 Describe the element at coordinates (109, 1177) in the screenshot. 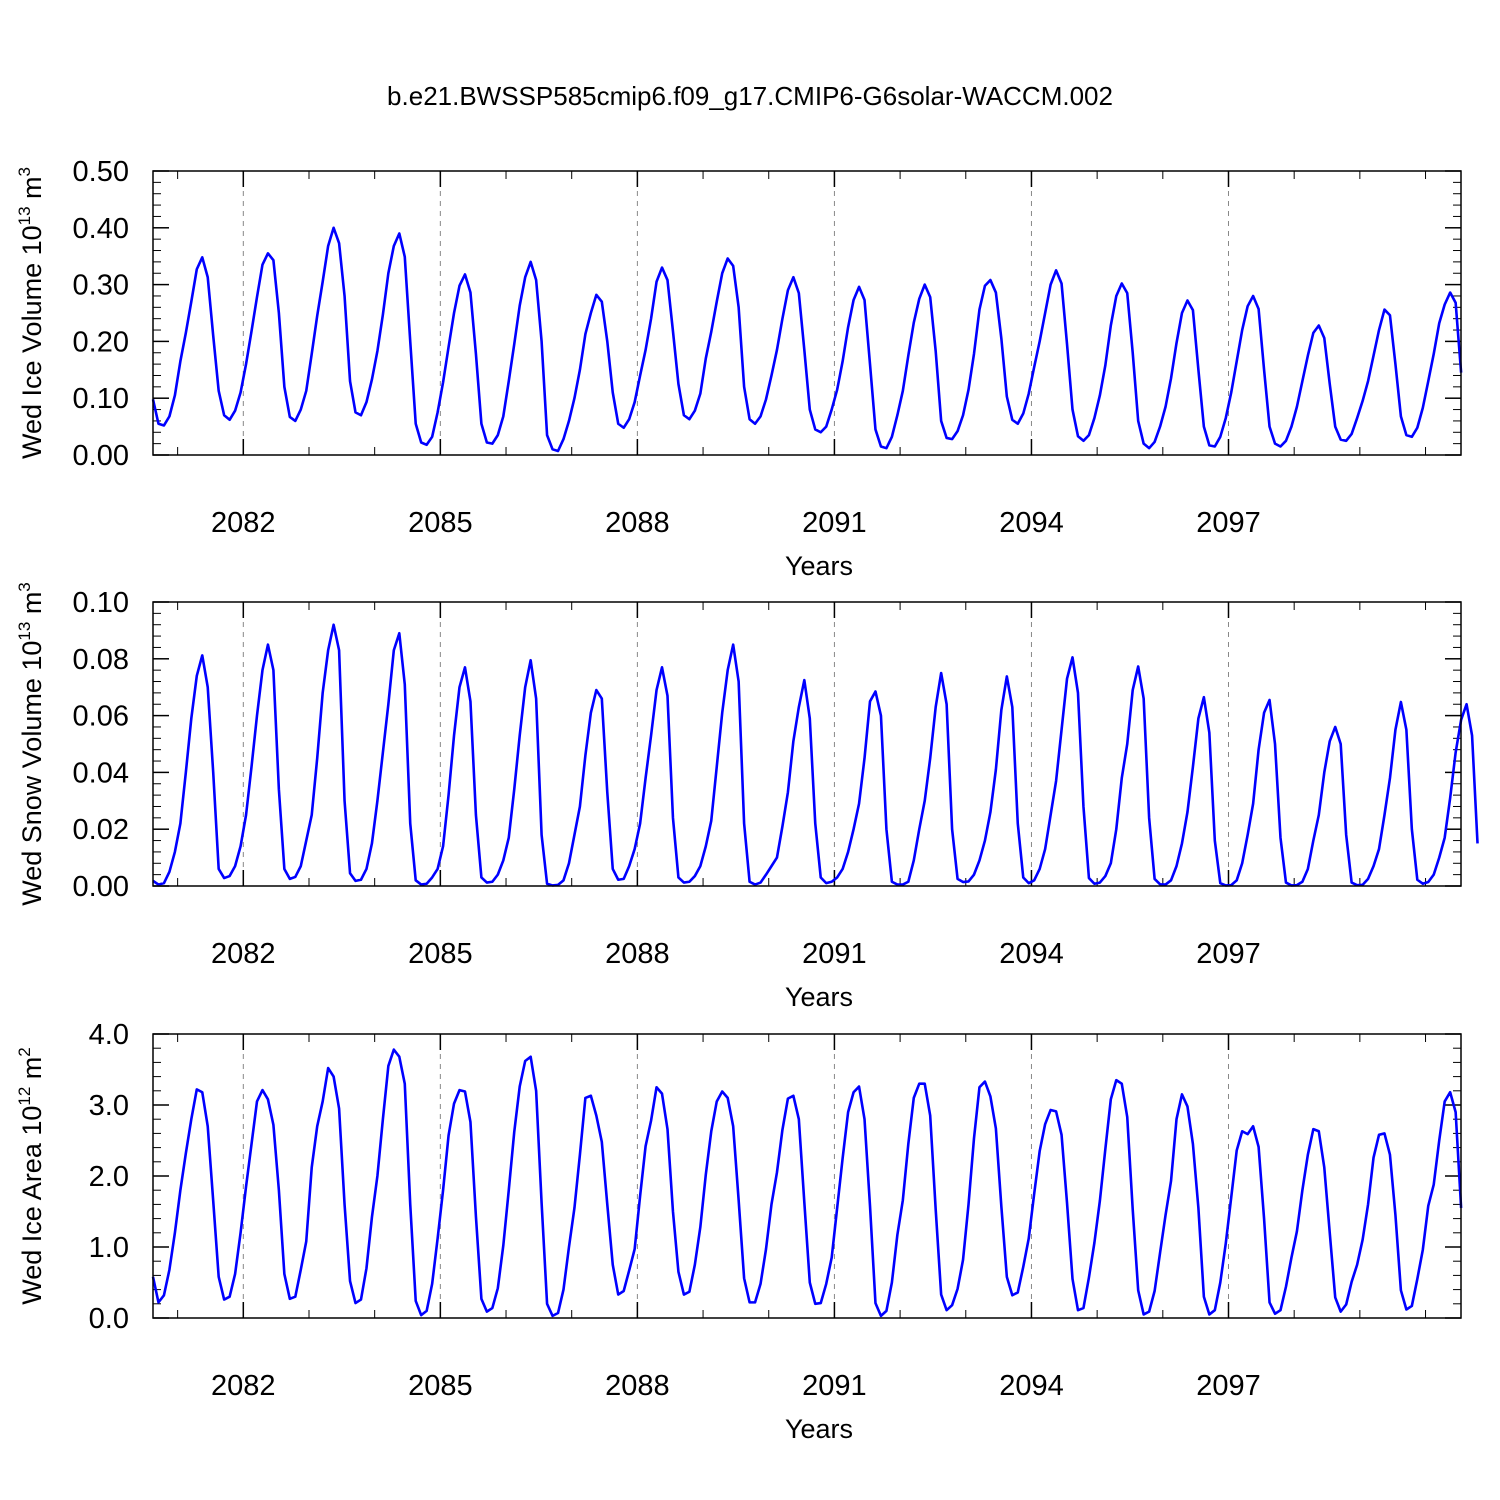

I see `y-tick-label: 2.0` at that location.